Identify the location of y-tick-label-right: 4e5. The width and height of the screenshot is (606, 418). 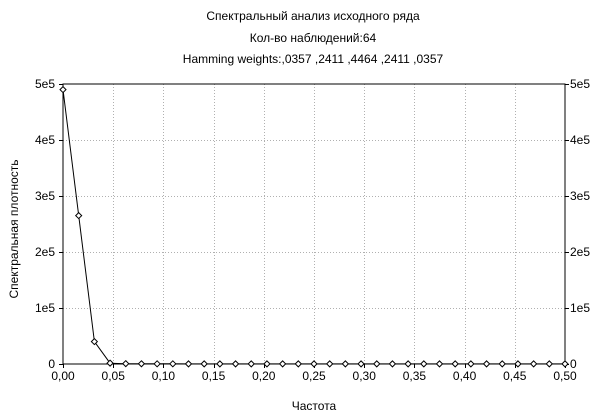
(580, 140).